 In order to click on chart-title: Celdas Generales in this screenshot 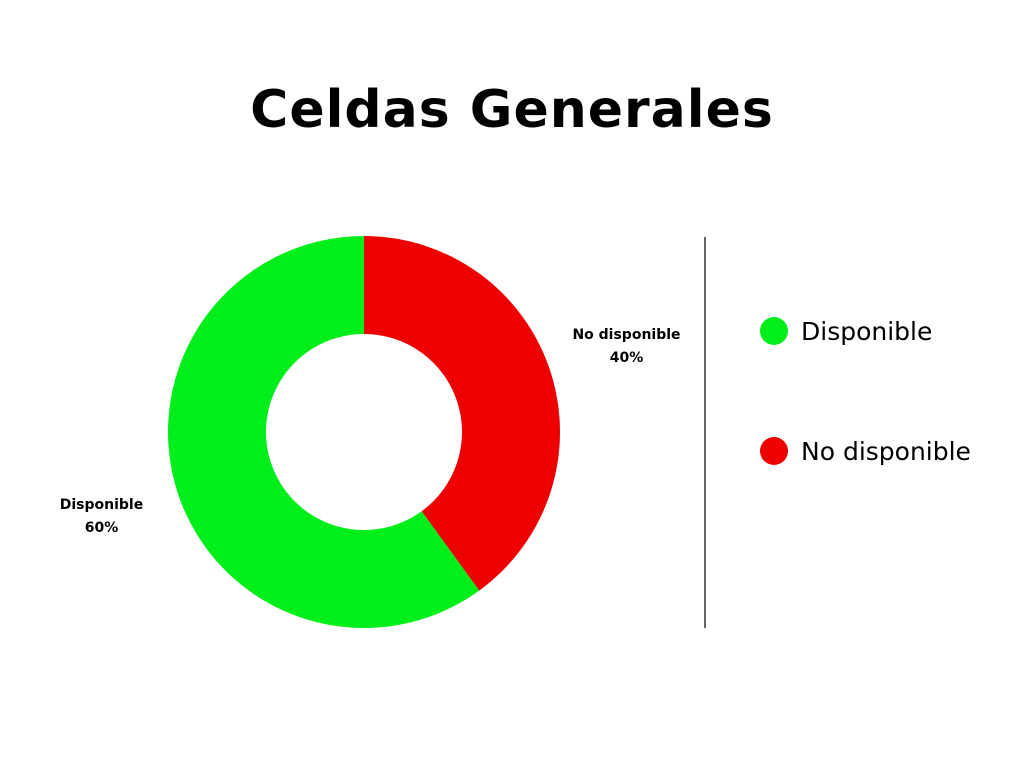, I will do `click(512, 110)`.